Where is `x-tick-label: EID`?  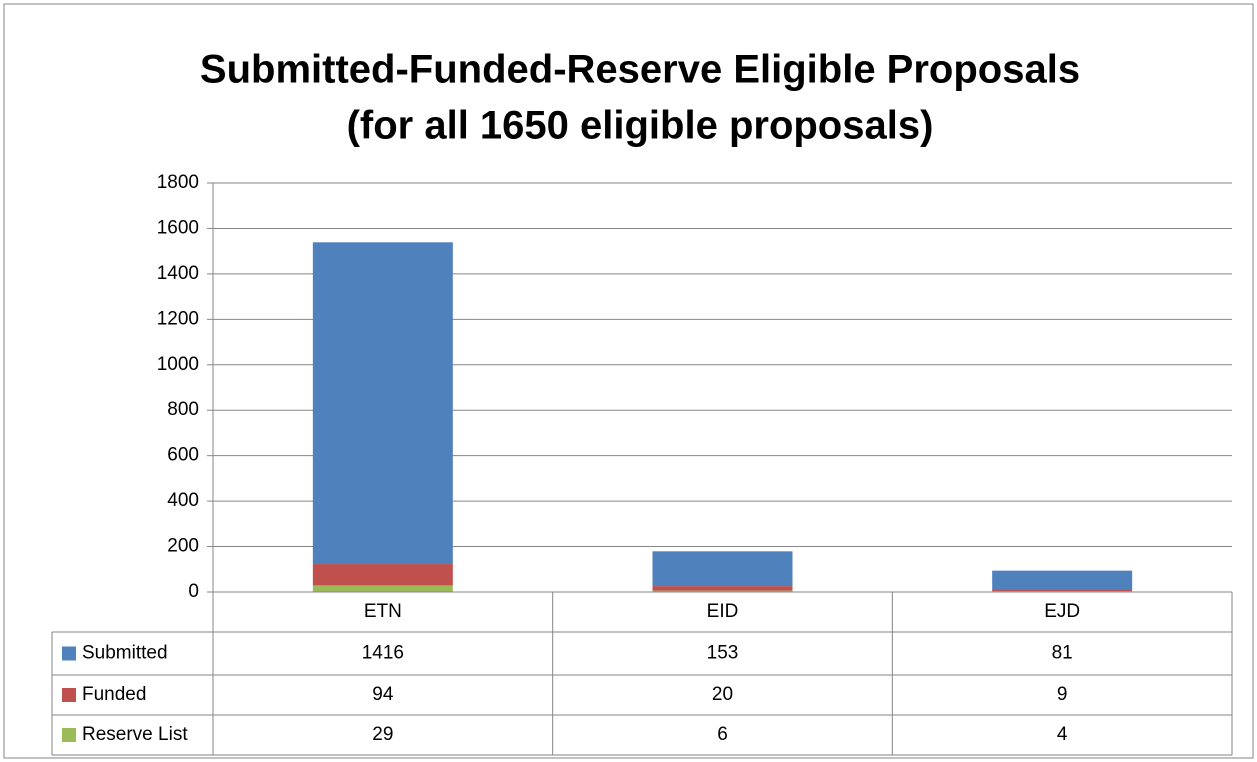 x-tick-label: EID is located at coordinates (723, 611).